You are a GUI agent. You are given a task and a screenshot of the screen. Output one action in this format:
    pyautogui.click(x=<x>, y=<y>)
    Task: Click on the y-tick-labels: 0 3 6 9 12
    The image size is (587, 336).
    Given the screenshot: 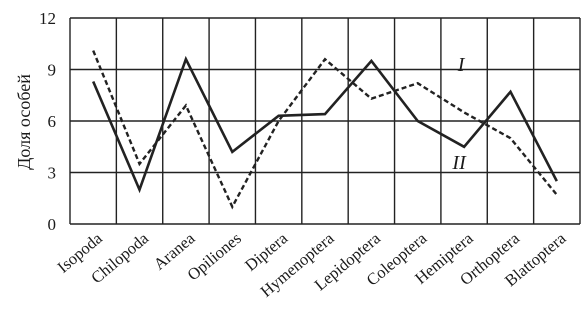 What is the action you would take?
    pyautogui.click(x=47, y=121)
    